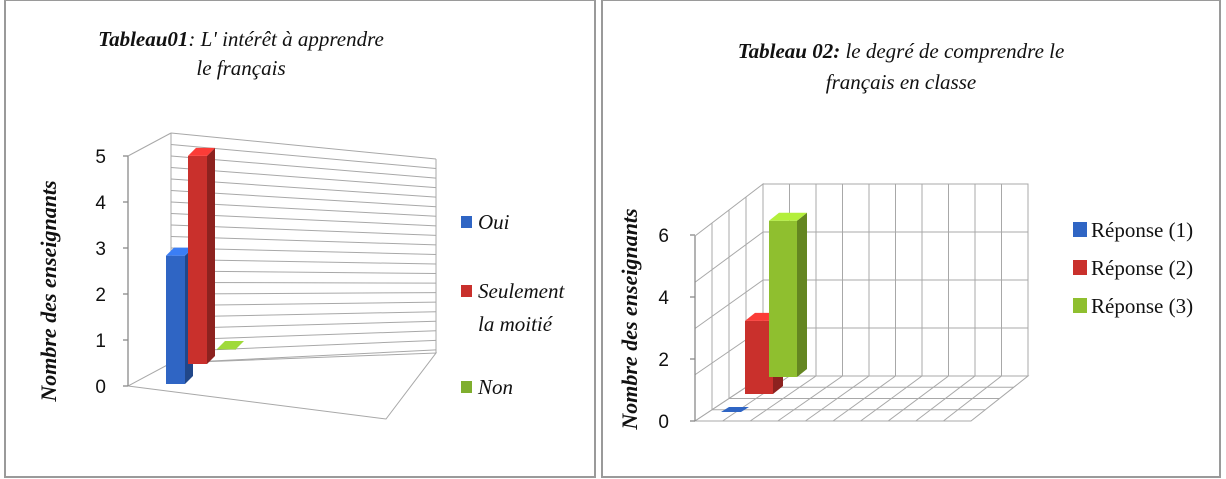  I want to click on chart-left-bars, so click(205, 265).